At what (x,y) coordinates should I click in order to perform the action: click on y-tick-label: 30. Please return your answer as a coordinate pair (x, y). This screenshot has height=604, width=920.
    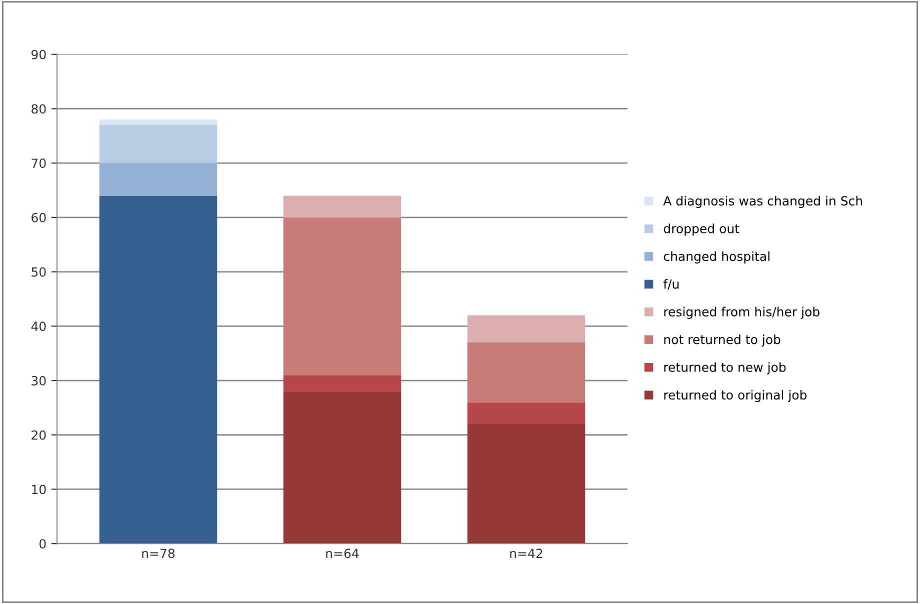
    Looking at the image, I should click on (39, 381).